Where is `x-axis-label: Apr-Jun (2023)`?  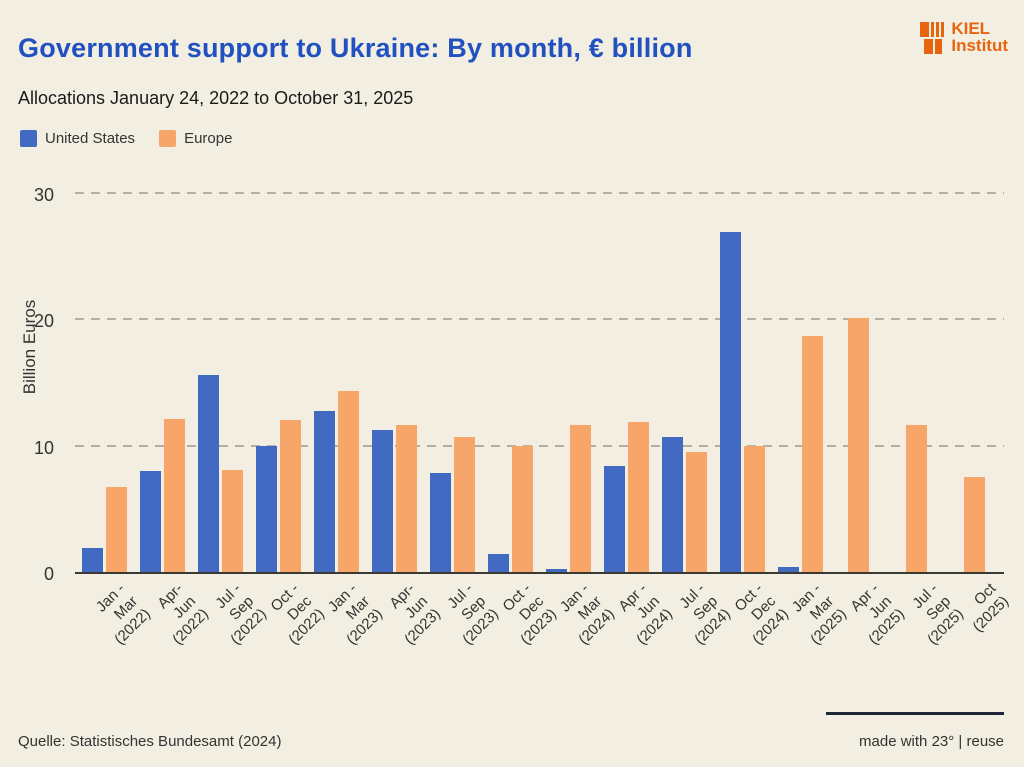
x-axis-label: Apr-Jun (2023) is located at coordinates (415, 614).